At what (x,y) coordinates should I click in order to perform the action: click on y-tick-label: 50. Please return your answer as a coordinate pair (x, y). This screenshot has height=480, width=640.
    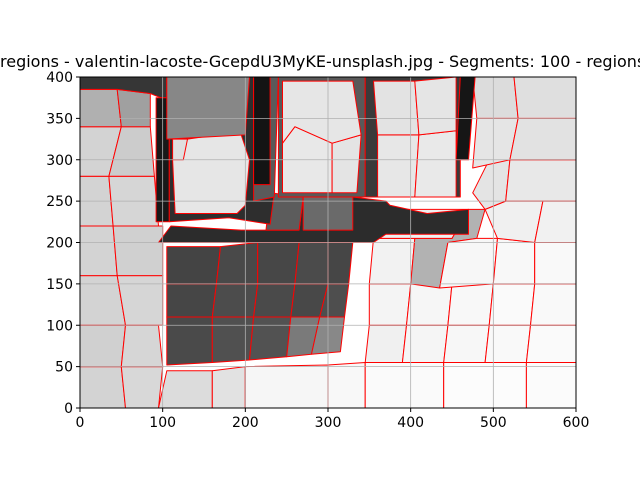
    Looking at the image, I should click on (64, 368).